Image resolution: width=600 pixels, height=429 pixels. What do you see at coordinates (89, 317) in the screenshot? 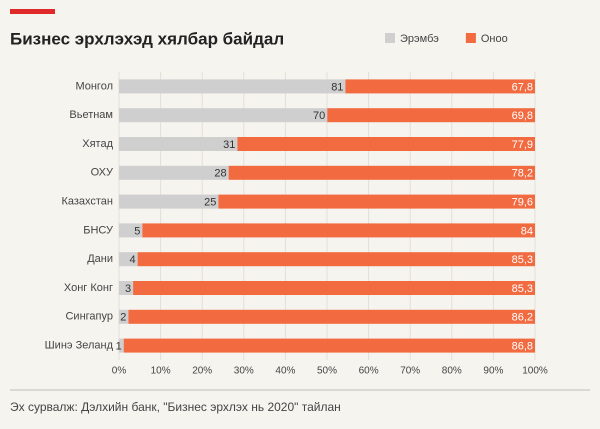
I see `y-tick-label: Сингапур` at bounding box center [89, 317].